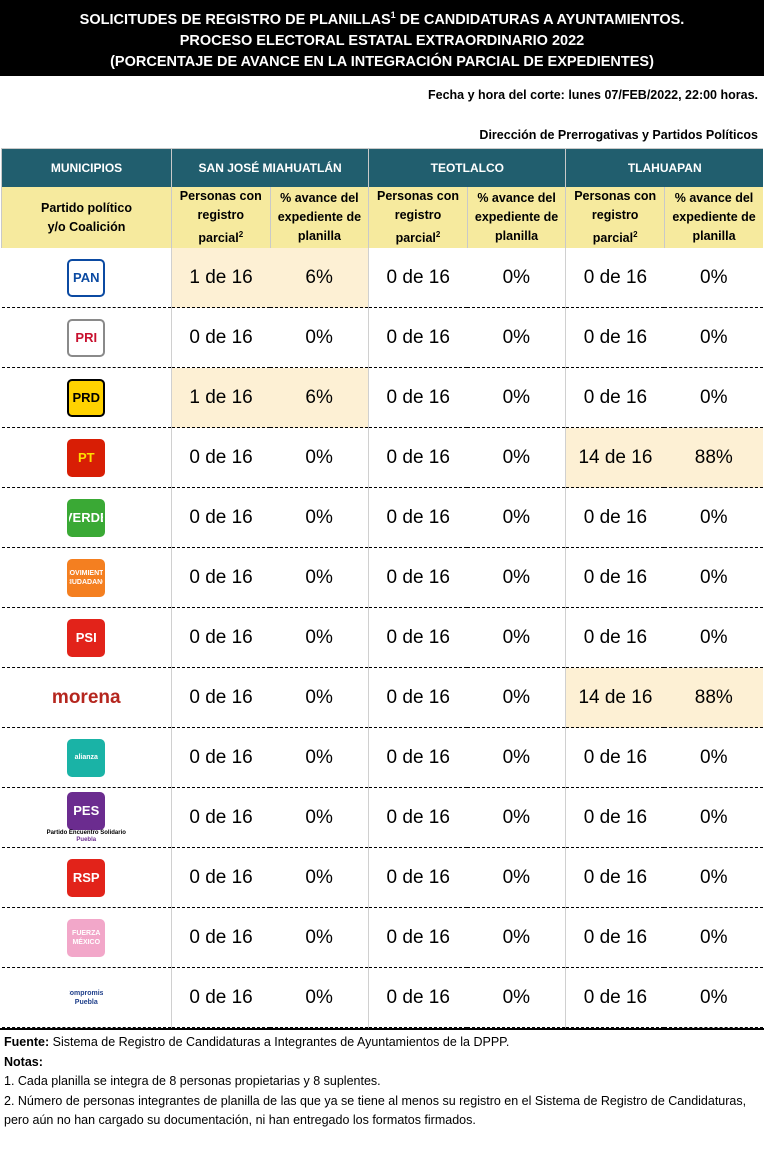 Image resolution: width=764 pixels, height=1162 pixels. I want to click on title-text: SOLICITUDES DE REGISTRO DE PLANILLAS, so click(235, 19).